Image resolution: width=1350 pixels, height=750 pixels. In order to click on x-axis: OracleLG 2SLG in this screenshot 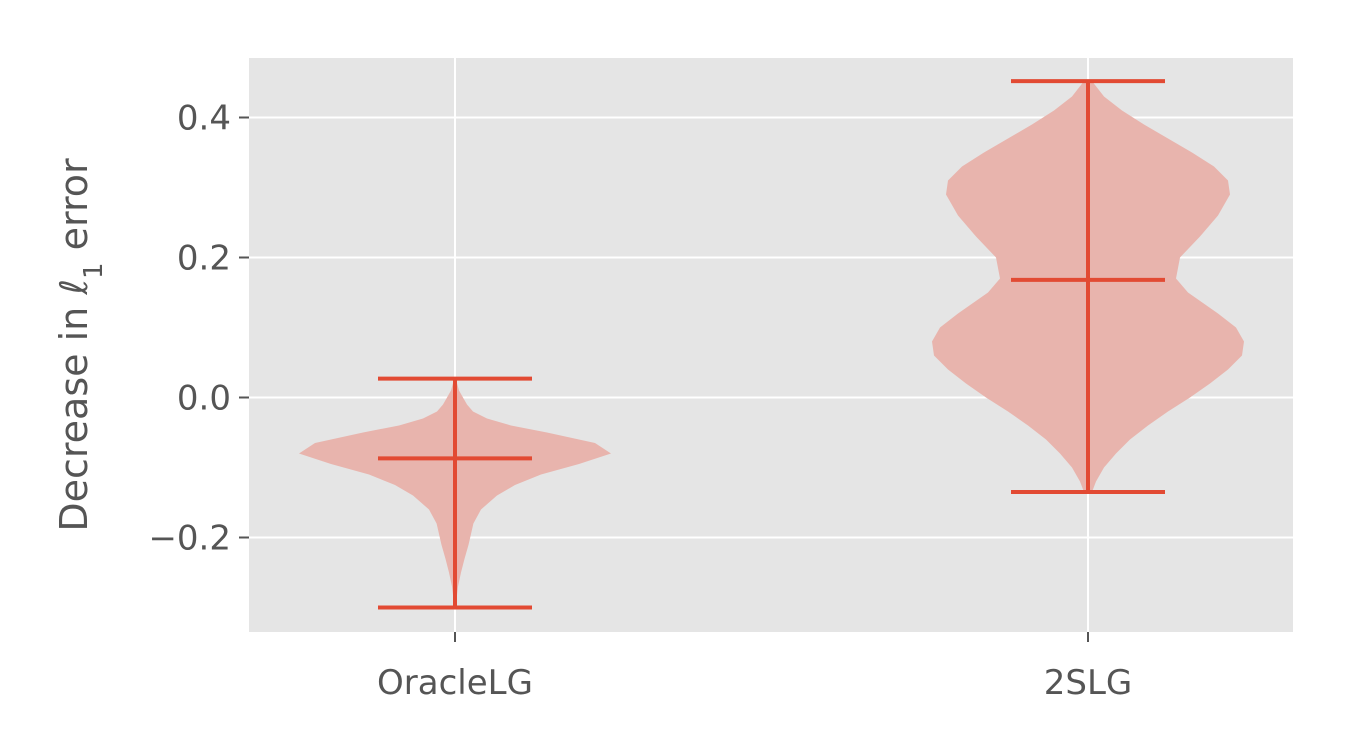, I will do `click(754, 667)`.